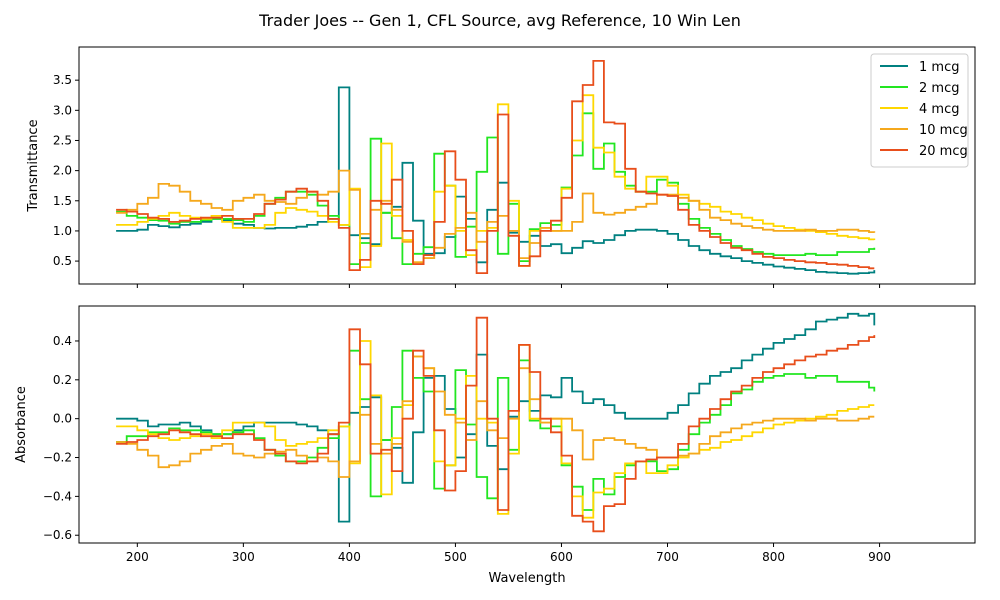 Image resolution: width=1000 pixels, height=600 pixels. I want to click on x-tick-label: 300, so click(243, 557).